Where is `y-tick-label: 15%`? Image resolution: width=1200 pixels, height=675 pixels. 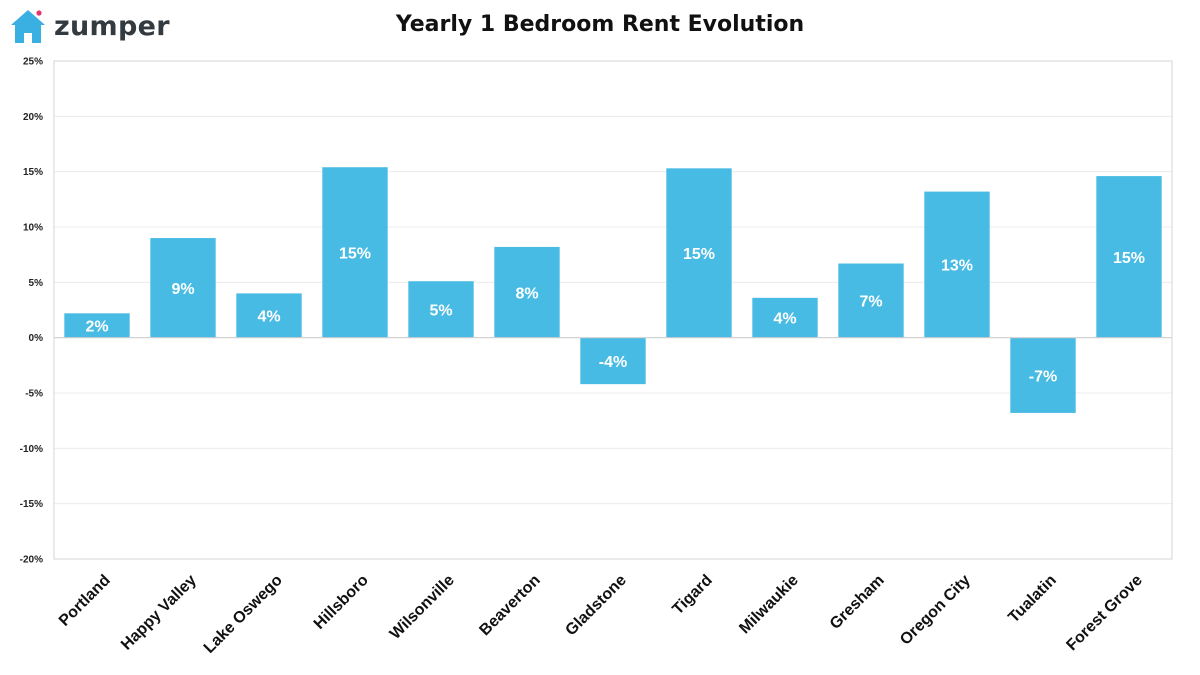 y-tick-label: 15% is located at coordinates (33, 172).